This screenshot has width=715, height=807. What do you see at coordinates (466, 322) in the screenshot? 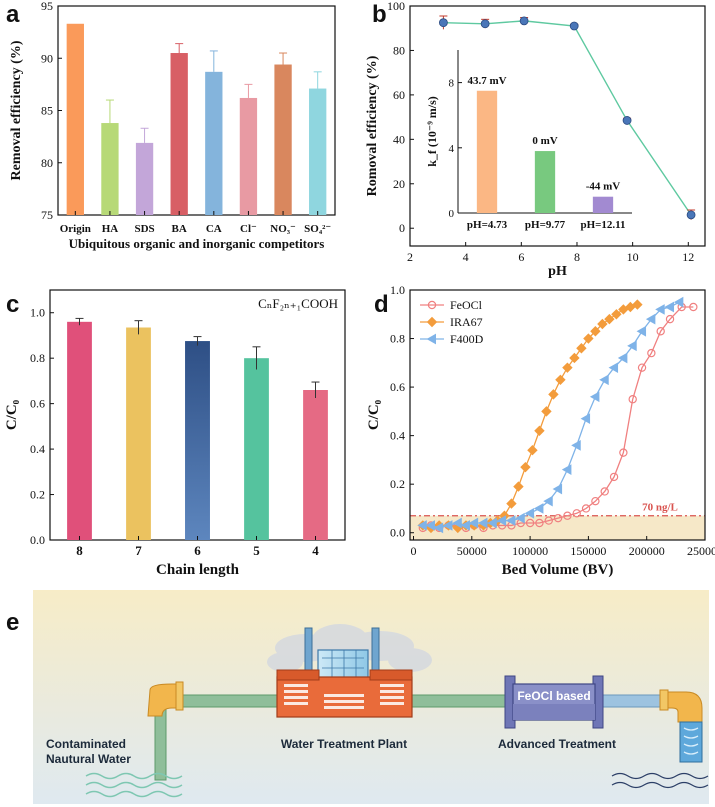
I see `legend-label-IRA67: IRA67` at bounding box center [466, 322].